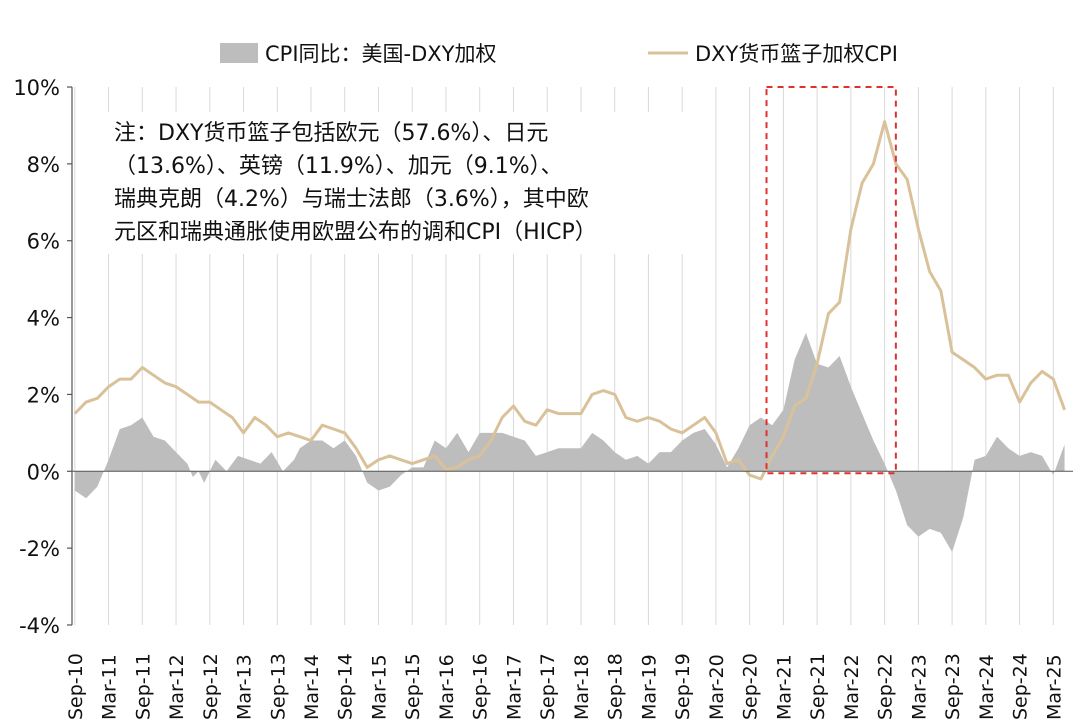  Describe the element at coordinates (312, 687) in the screenshot. I see `x-tick-label: Mar-14` at that location.